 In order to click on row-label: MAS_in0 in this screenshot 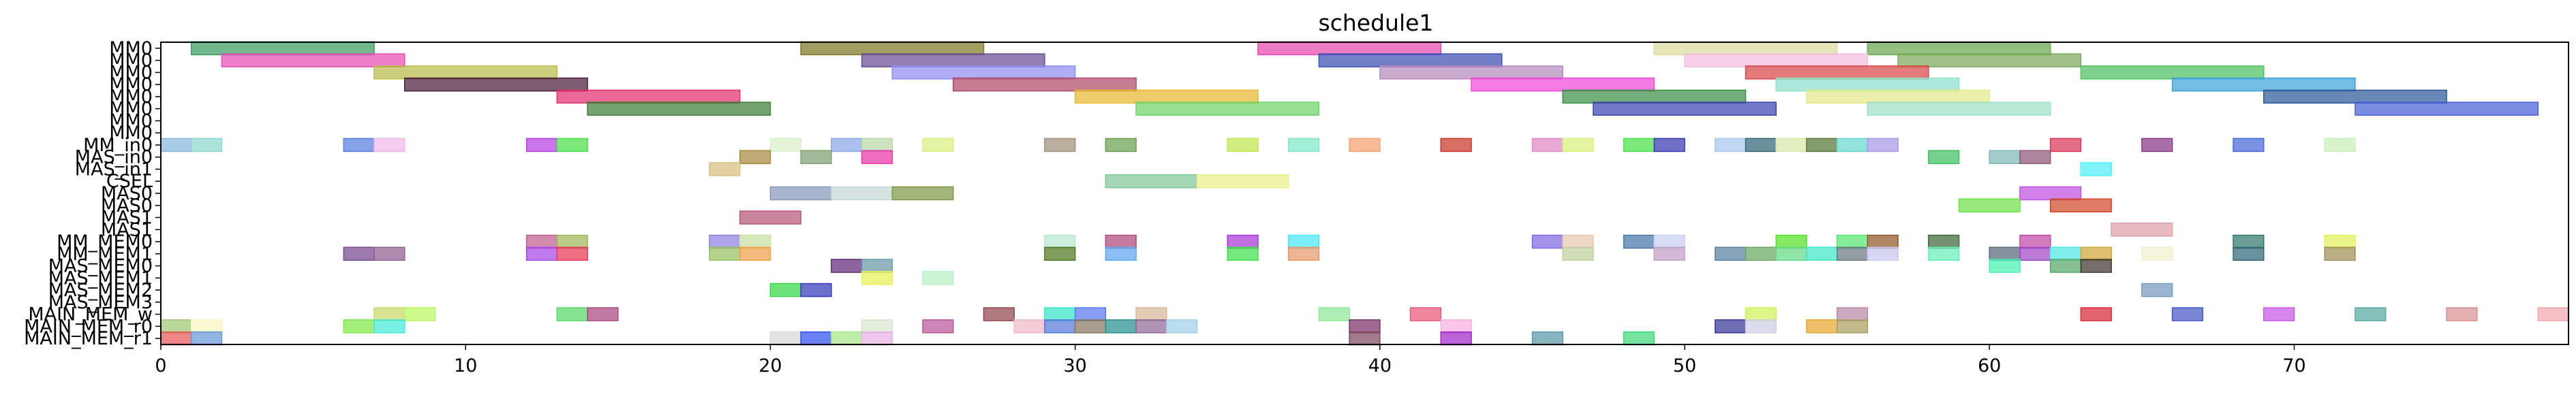, I will do `click(114, 157)`.